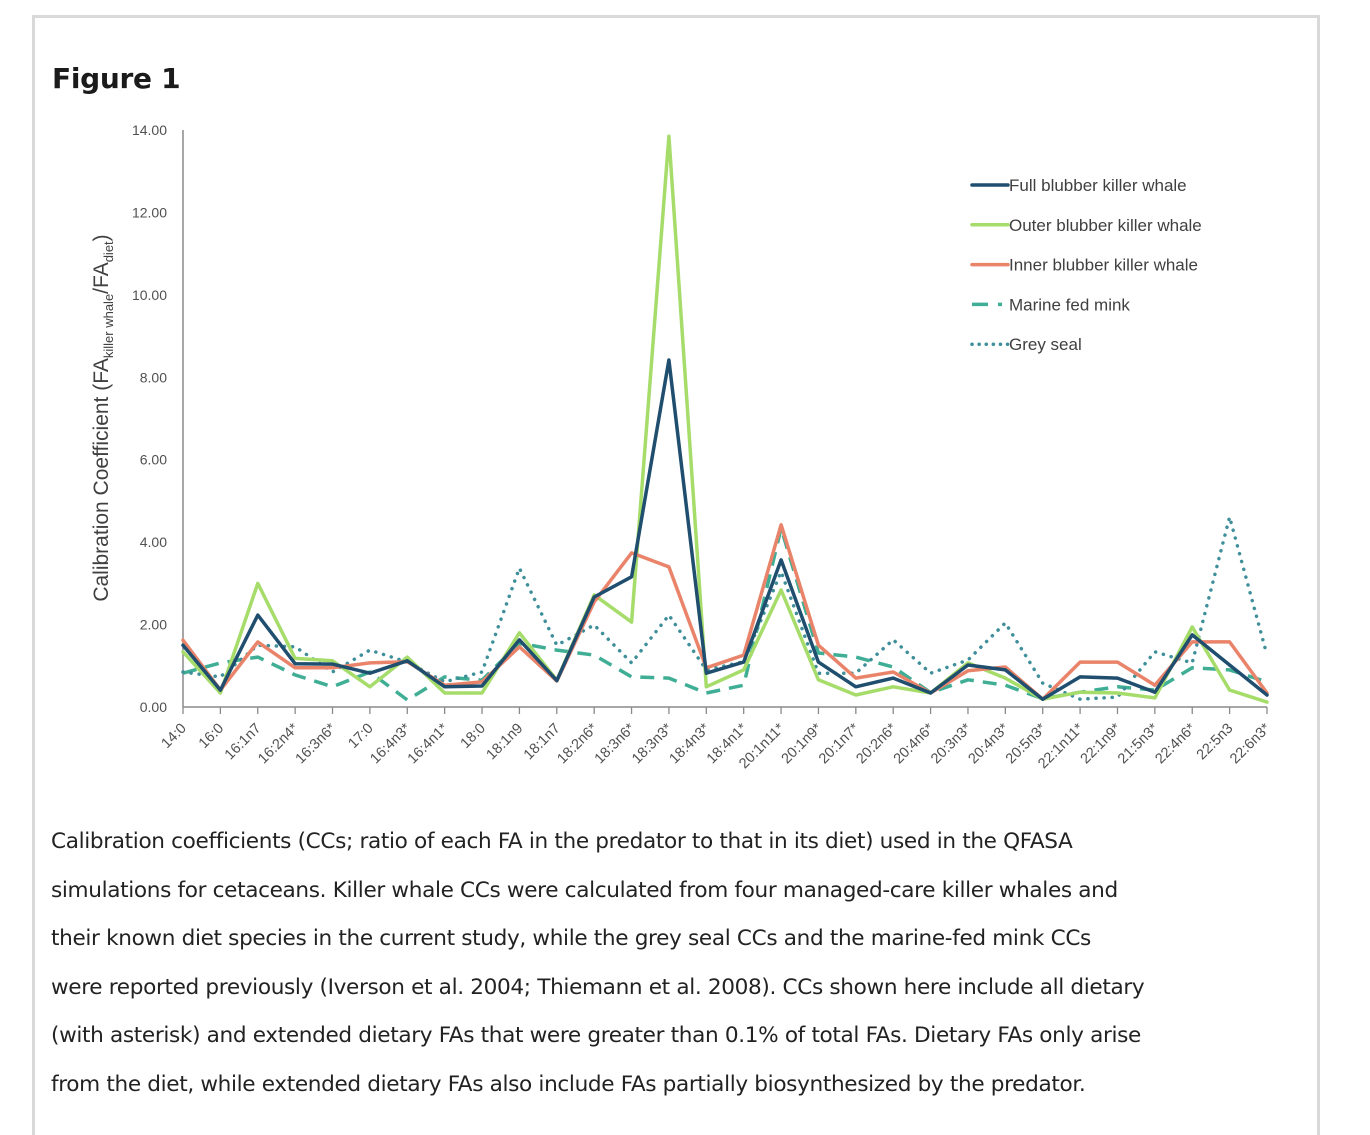 The height and width of the screenshot is (1135, 1370). What do you see at coordinates (149, 130) in the screenshot?
I see `y-tick-label: 14.00` at bounding box center [149, 130].